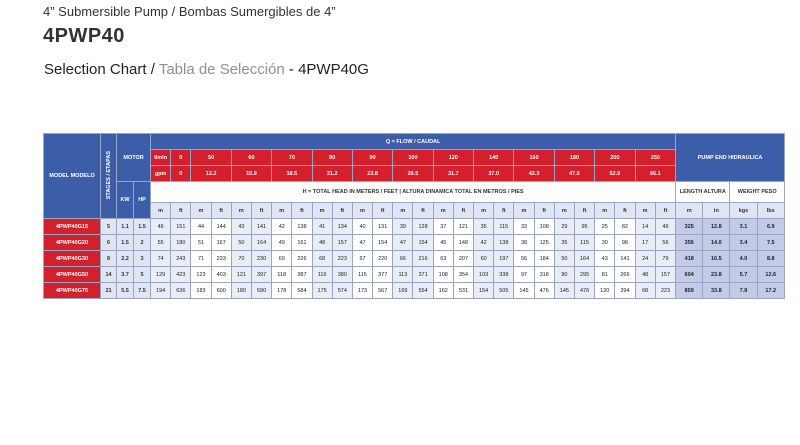 The image size is (800, 445). I want to click on pump-end-value: 23.8, so click(716, 274).